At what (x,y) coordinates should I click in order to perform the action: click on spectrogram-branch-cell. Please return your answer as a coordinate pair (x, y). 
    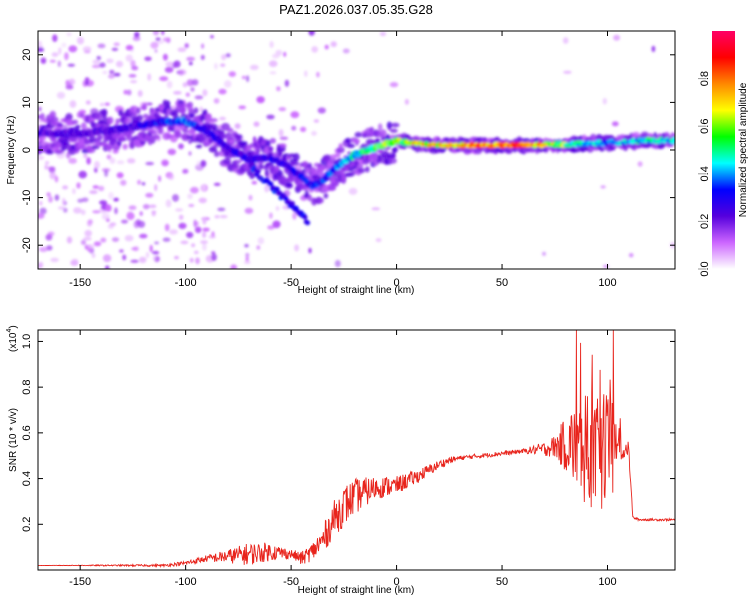
    Looking at the image, I should click on (308, 223).